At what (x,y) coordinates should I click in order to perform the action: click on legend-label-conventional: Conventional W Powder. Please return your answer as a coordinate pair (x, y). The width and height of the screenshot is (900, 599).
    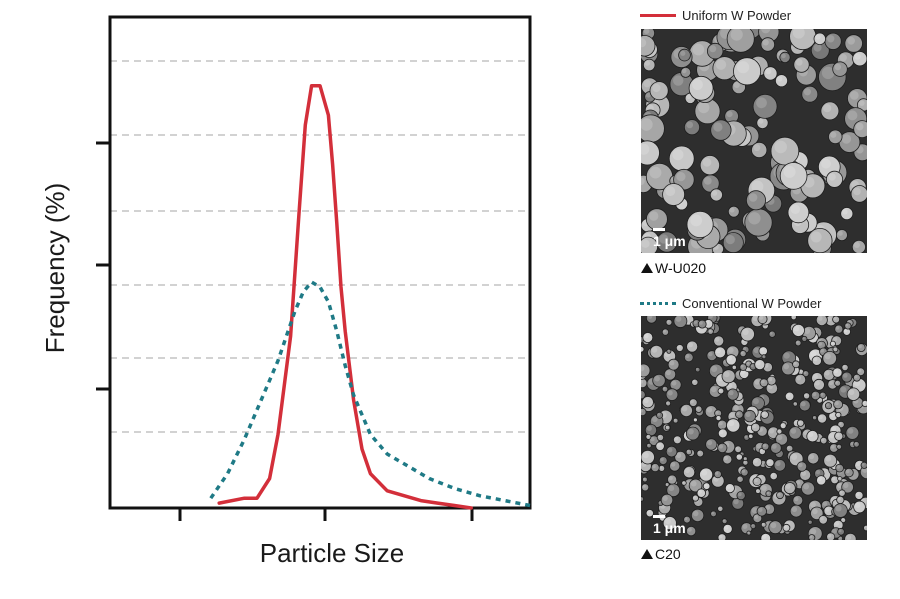
    Looking at the image, I should click on (752, 303).